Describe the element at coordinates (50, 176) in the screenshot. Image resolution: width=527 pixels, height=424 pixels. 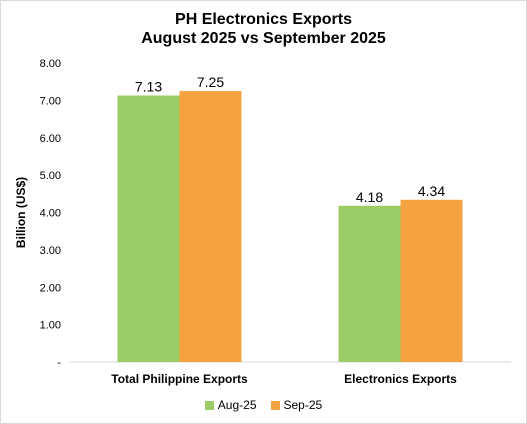
I see `y-tick-label: 5.00` at that location.